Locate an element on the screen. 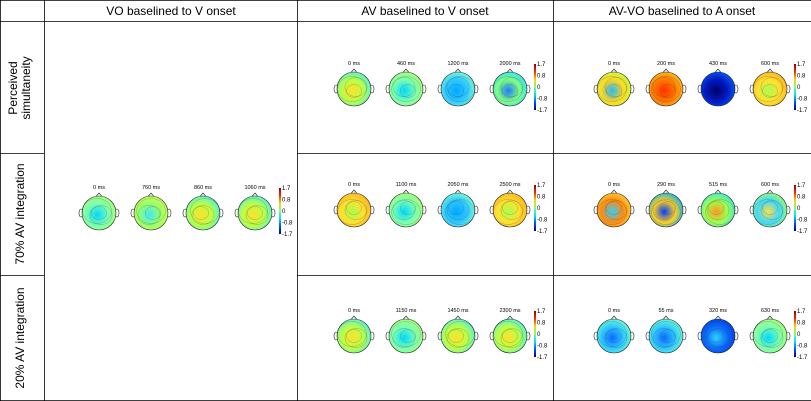 Image resolution: width=811 pixels, height=401 pixels. time-label: 1450 ms is located at coordinates (457, 311).